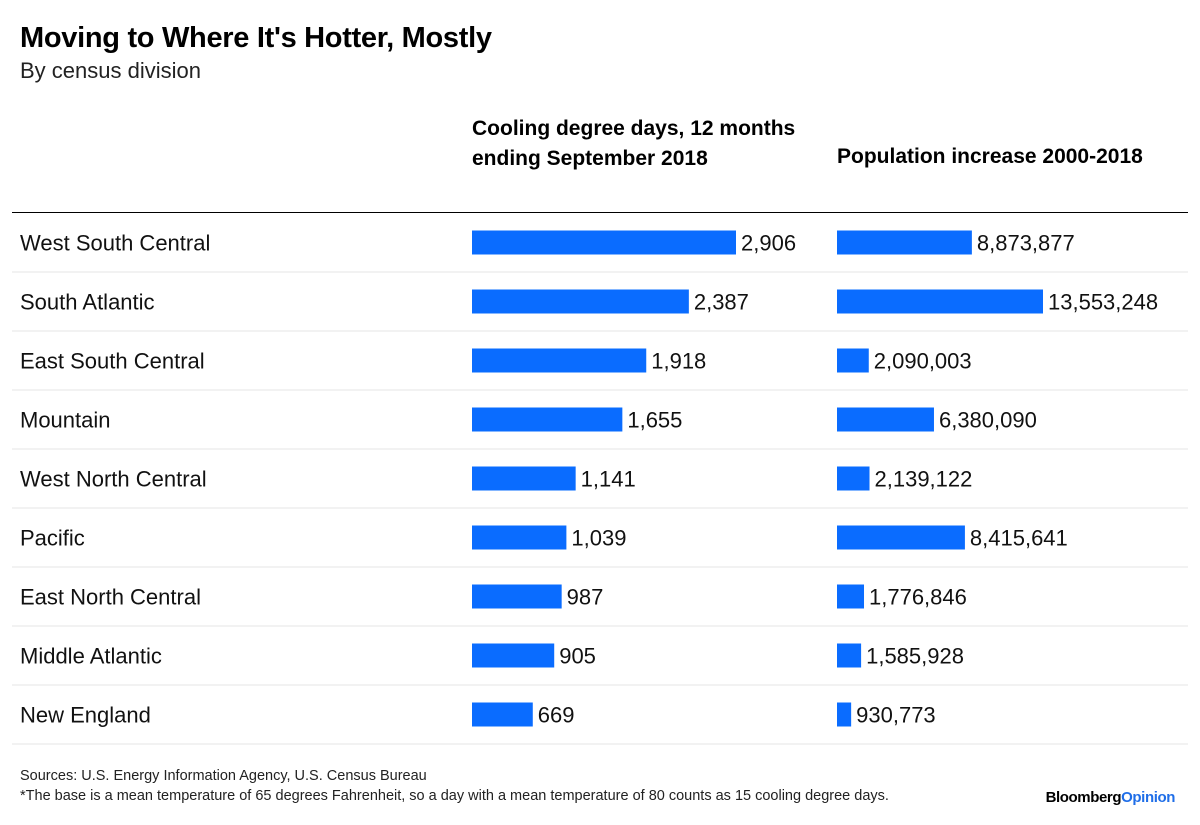  Describe the element at coordinates (990, 156) in the screenshot. I see `column-header-population-increase: Population increase 2000-2018` at that location.